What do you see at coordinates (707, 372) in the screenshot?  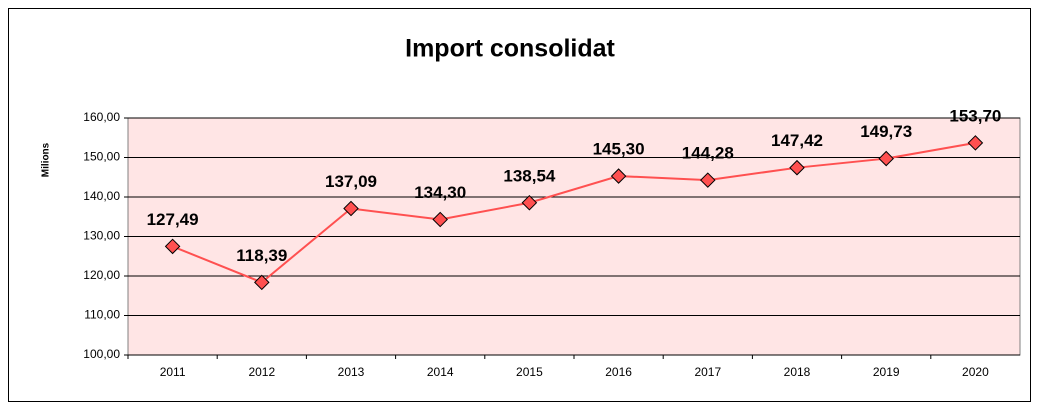 I see `x-tick-label: 2017` at bounding box center [707, 372].